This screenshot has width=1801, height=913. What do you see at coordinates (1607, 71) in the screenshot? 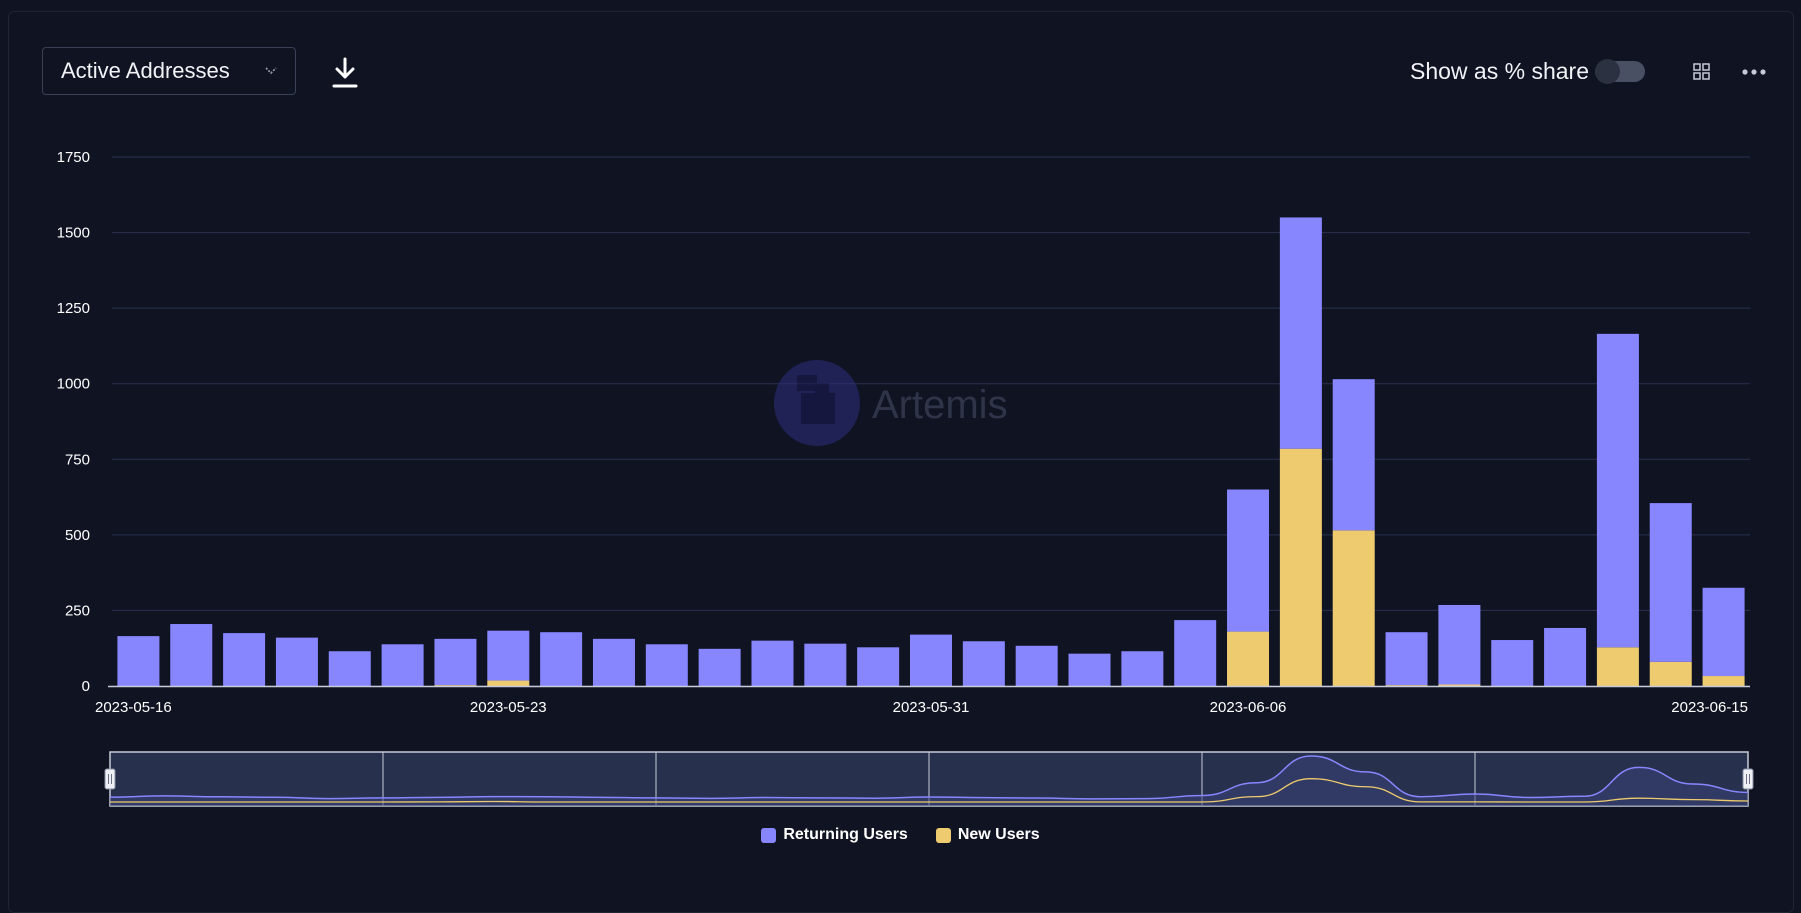
I see `toggle-knob` at bounding box center [1607, 71].